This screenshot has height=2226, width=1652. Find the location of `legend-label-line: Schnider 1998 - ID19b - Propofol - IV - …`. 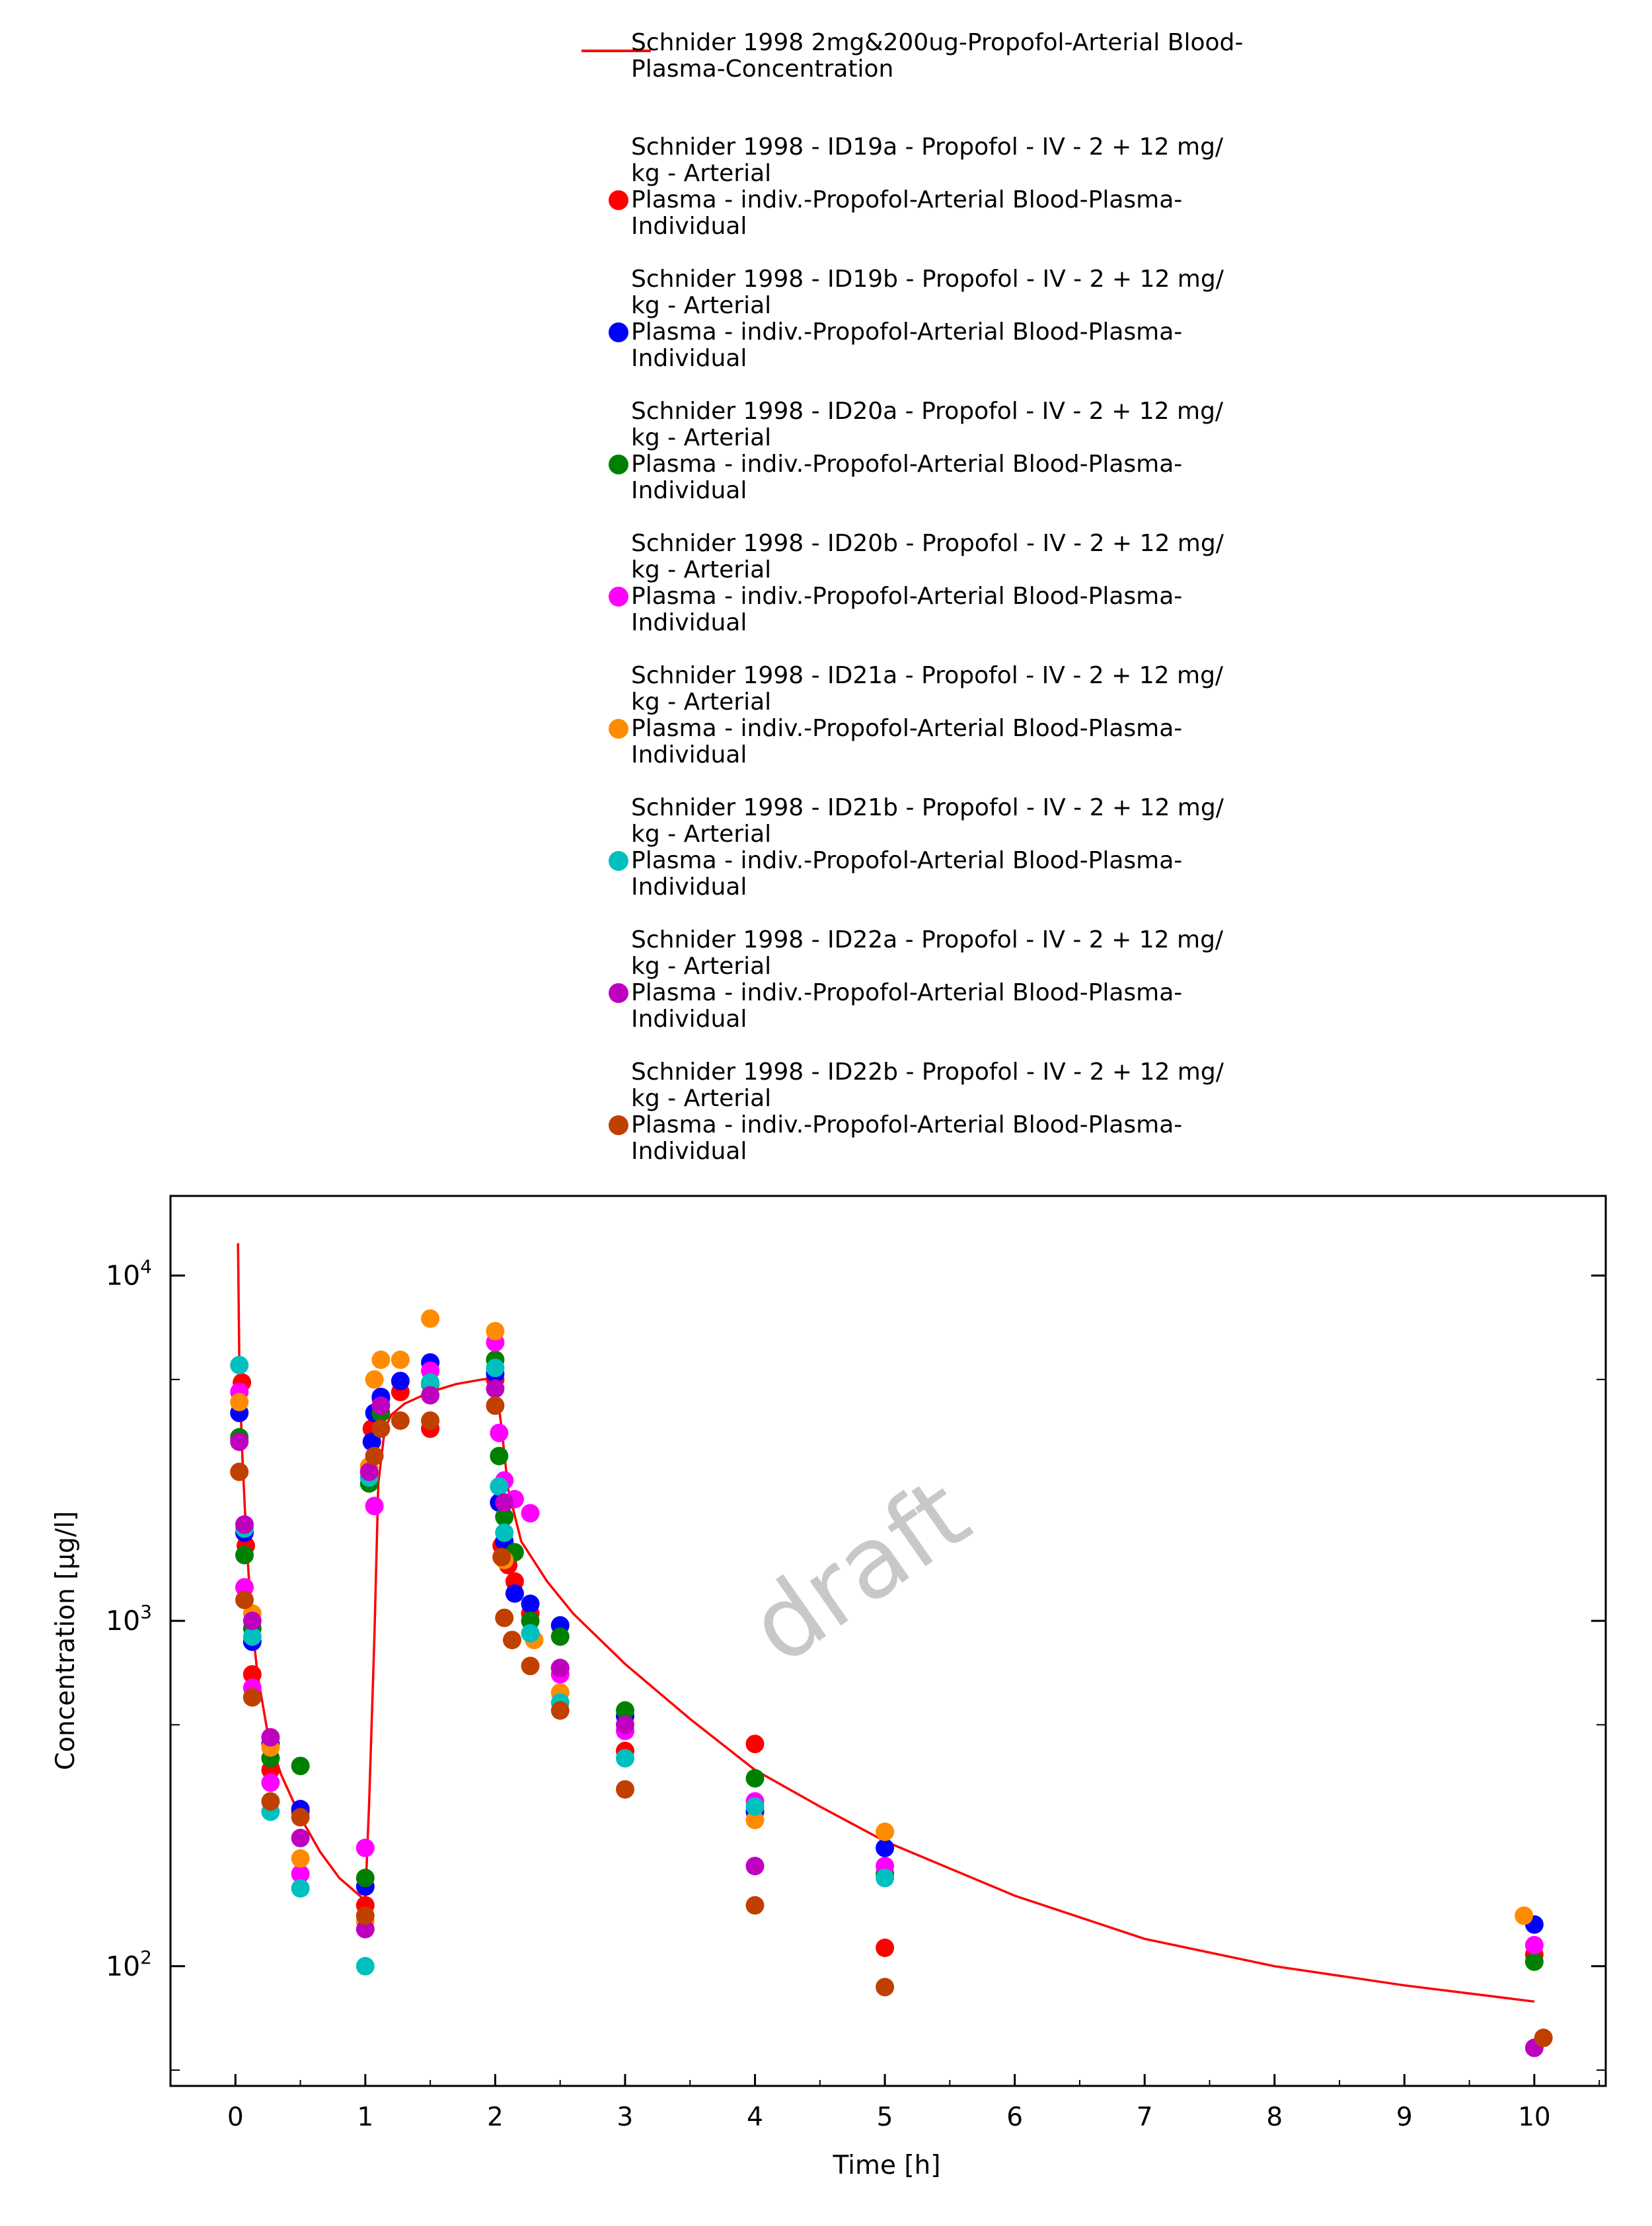

legend-label-line: Schnider 1998 - ID19b - Propofol - IV - … is located at coordinates (928, 279).